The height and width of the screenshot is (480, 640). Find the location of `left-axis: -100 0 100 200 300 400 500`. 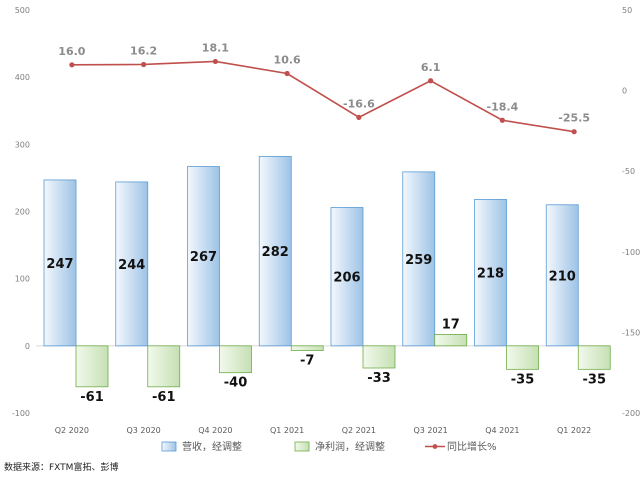

left-axis: -100 0 100 200 300 400 500 is located at coordinates (21, 212).